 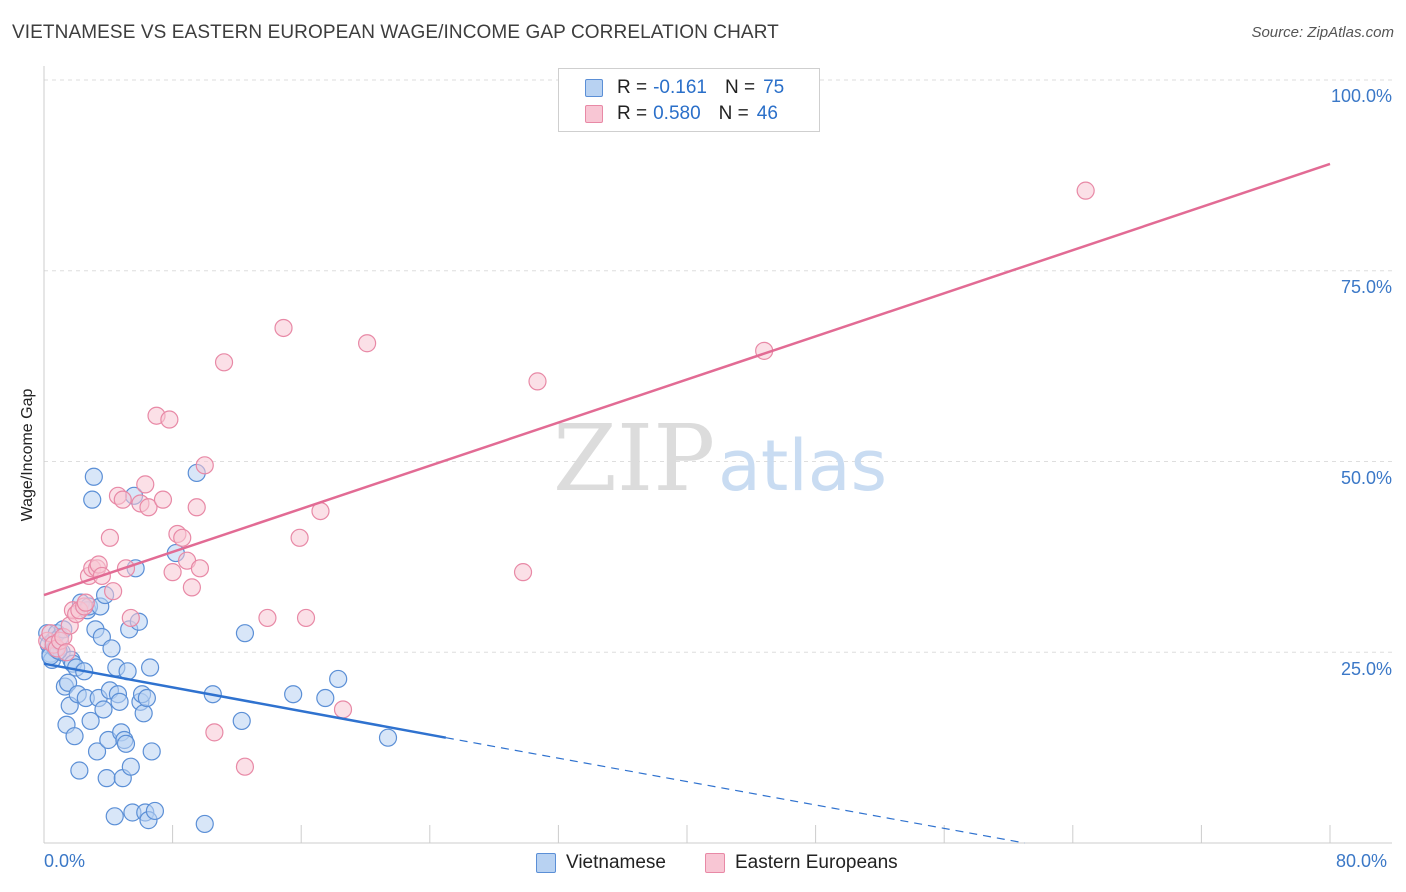 What do you see at coordinates (218, 648) in the screenshot?
I see `vietnamese-points` at bounding box center [218, 648].